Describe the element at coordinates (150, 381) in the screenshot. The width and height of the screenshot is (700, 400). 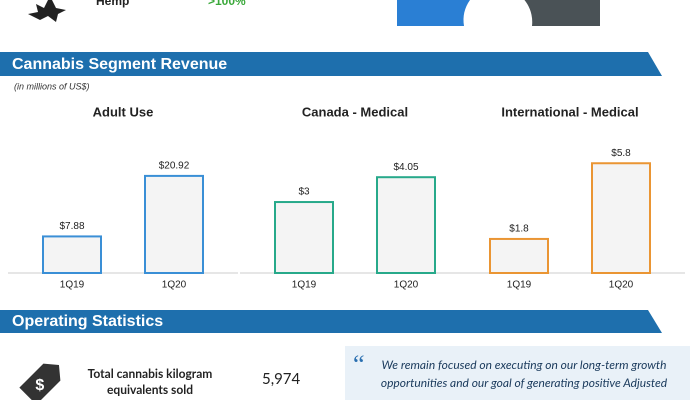
I see `stat-label: Total cannabis kilogram equivalents sold` at that location.